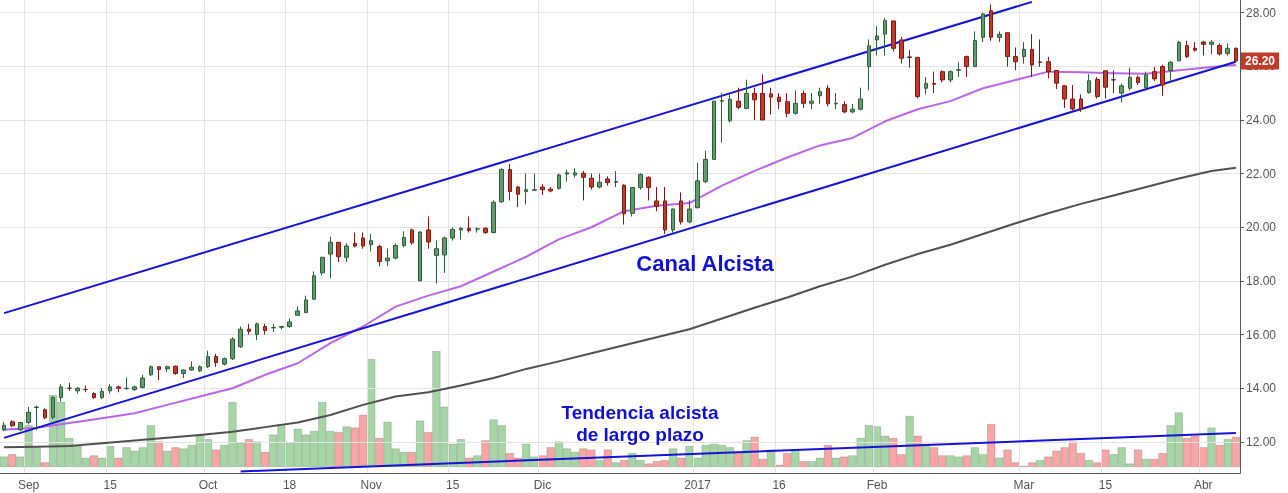  What do you see at coordinates (1024, 485) in the screenshot?
I see `x-tick-label: Mar` at bounding box center [1024, 485].